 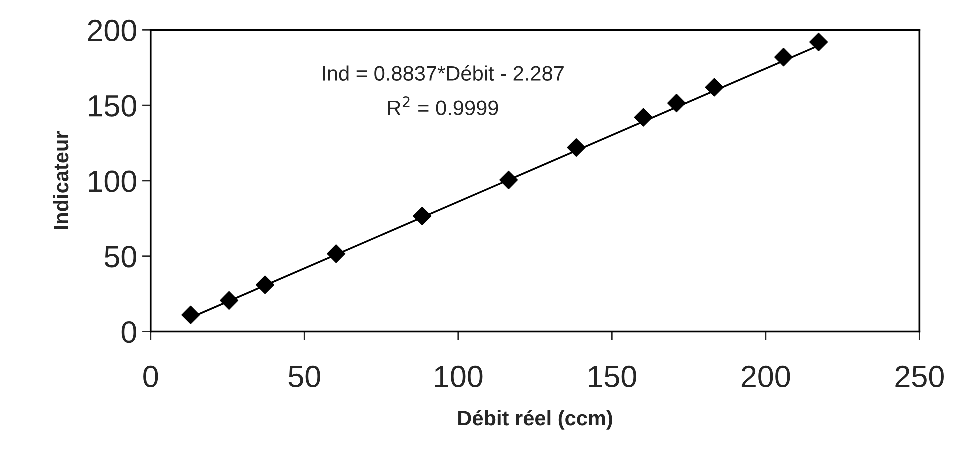 What do you see at coordinates (151, 377) in the screenshot?
I see `x-tick-label: 0` at bounding box center [151, 377].